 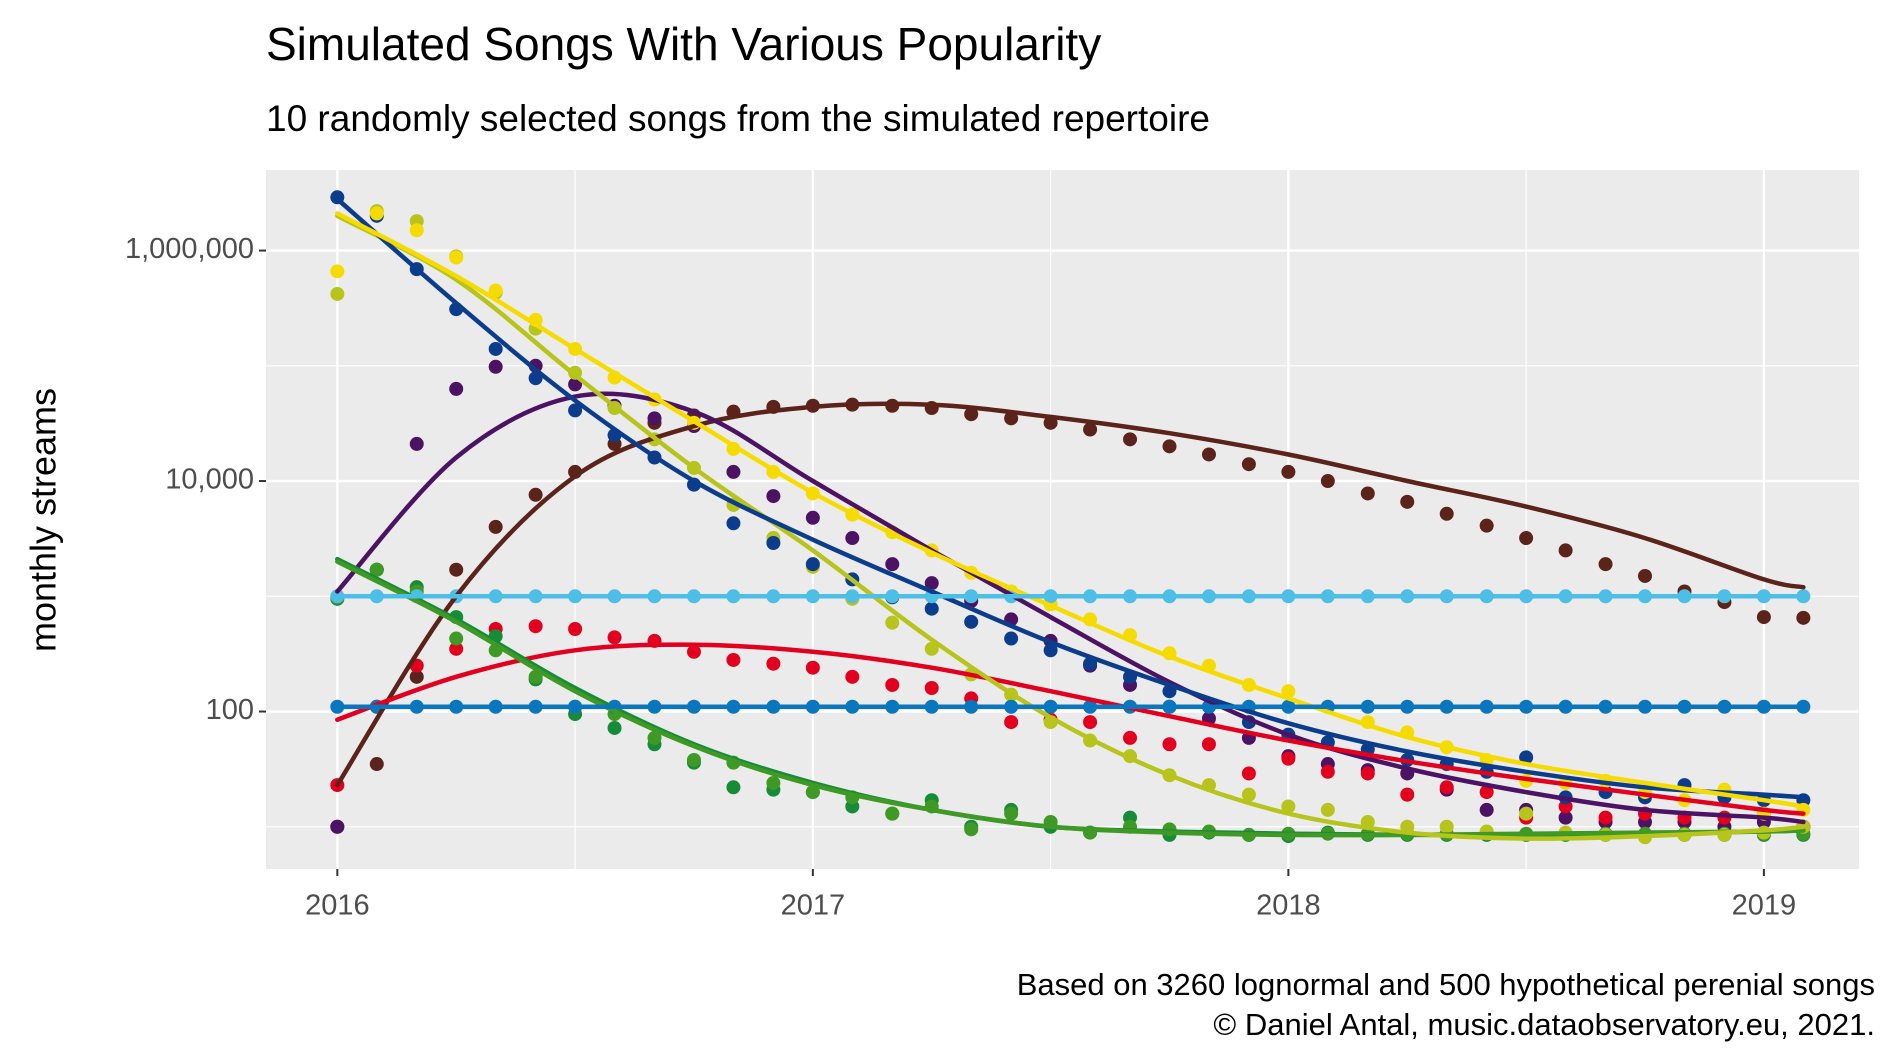 I want to click on x-tick-label: 2018, so click(x=1288, y=906).